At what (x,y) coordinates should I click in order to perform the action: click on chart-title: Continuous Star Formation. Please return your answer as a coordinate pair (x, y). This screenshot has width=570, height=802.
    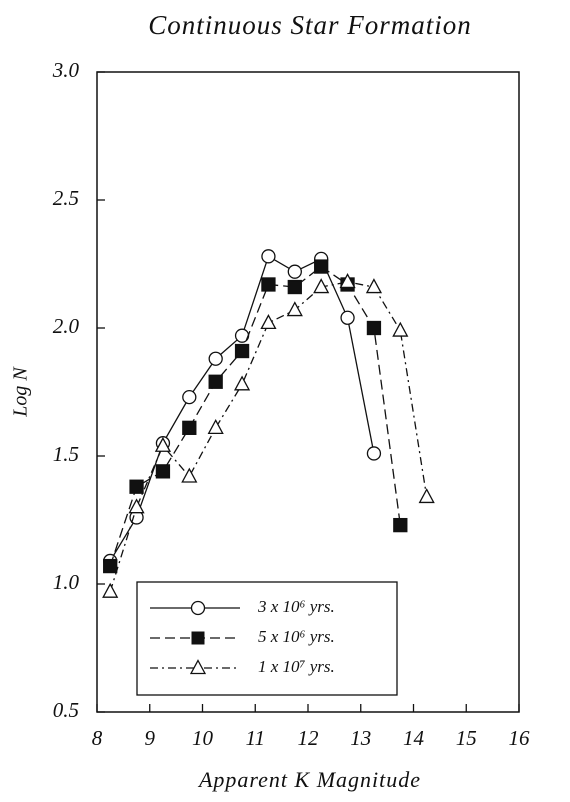
    Looking at the image, I should click on (310, 25).